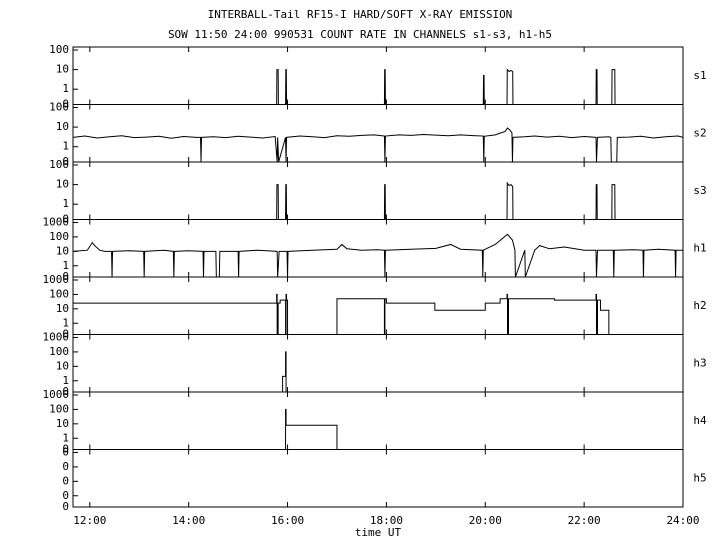  What do you see at coordinates (485, 520) in the screenshot?
I see `x-tick-label: 20:00` at bounding box center [485, 520].